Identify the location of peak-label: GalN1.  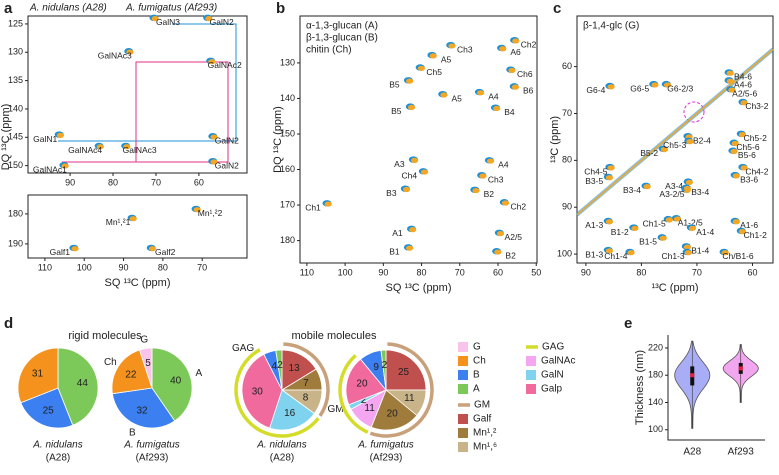
(45, 139).